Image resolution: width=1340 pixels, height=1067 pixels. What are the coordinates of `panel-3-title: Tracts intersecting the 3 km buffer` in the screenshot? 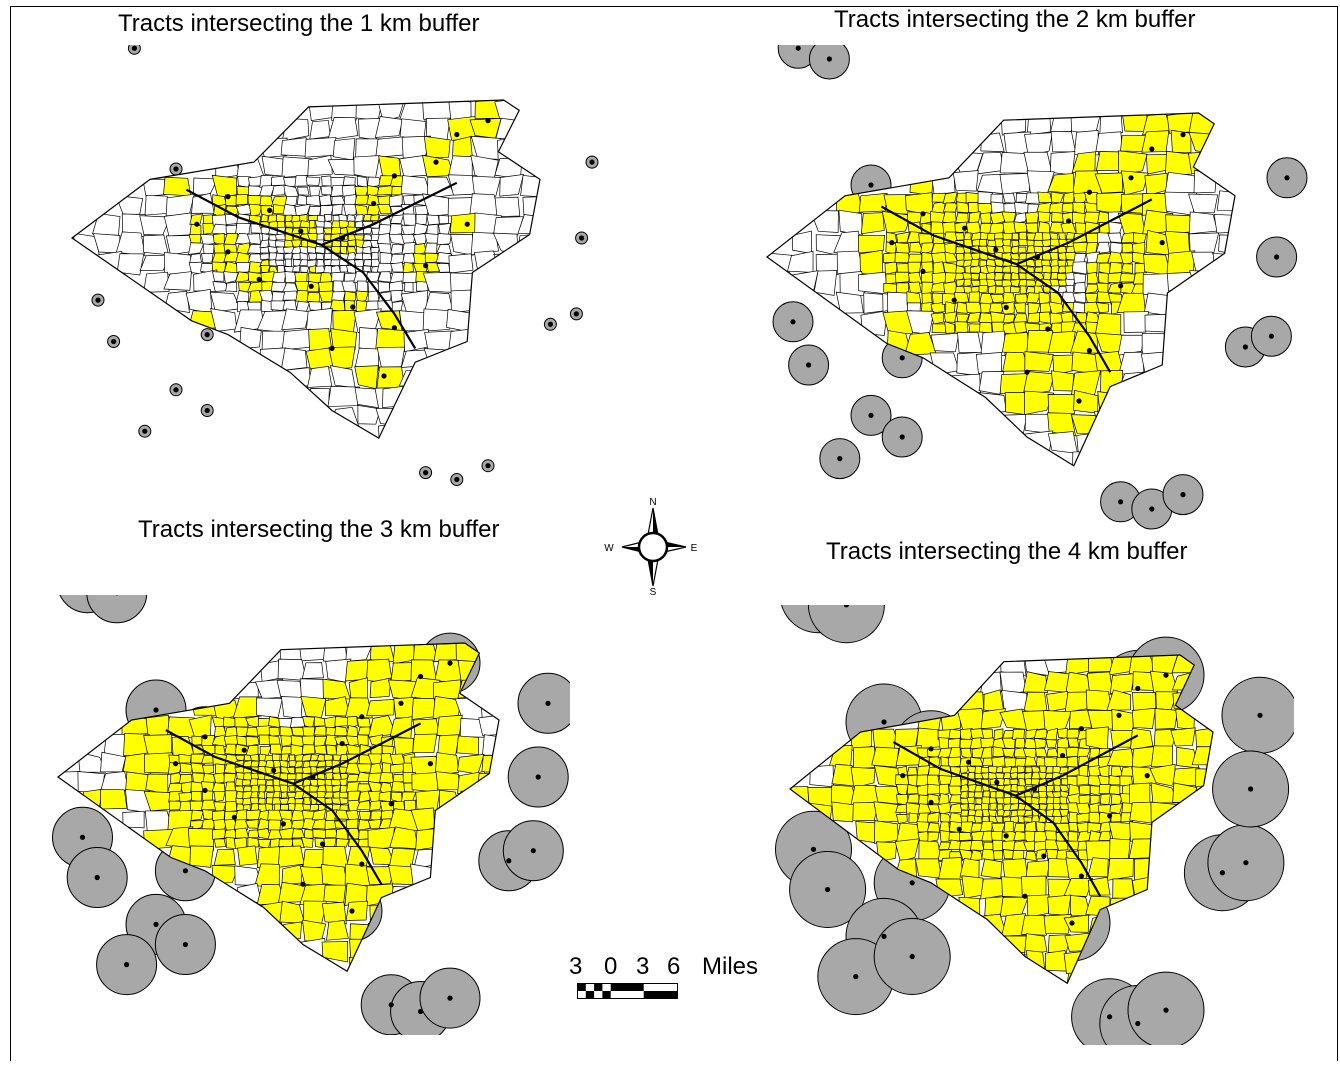 It's located at (319, 529).